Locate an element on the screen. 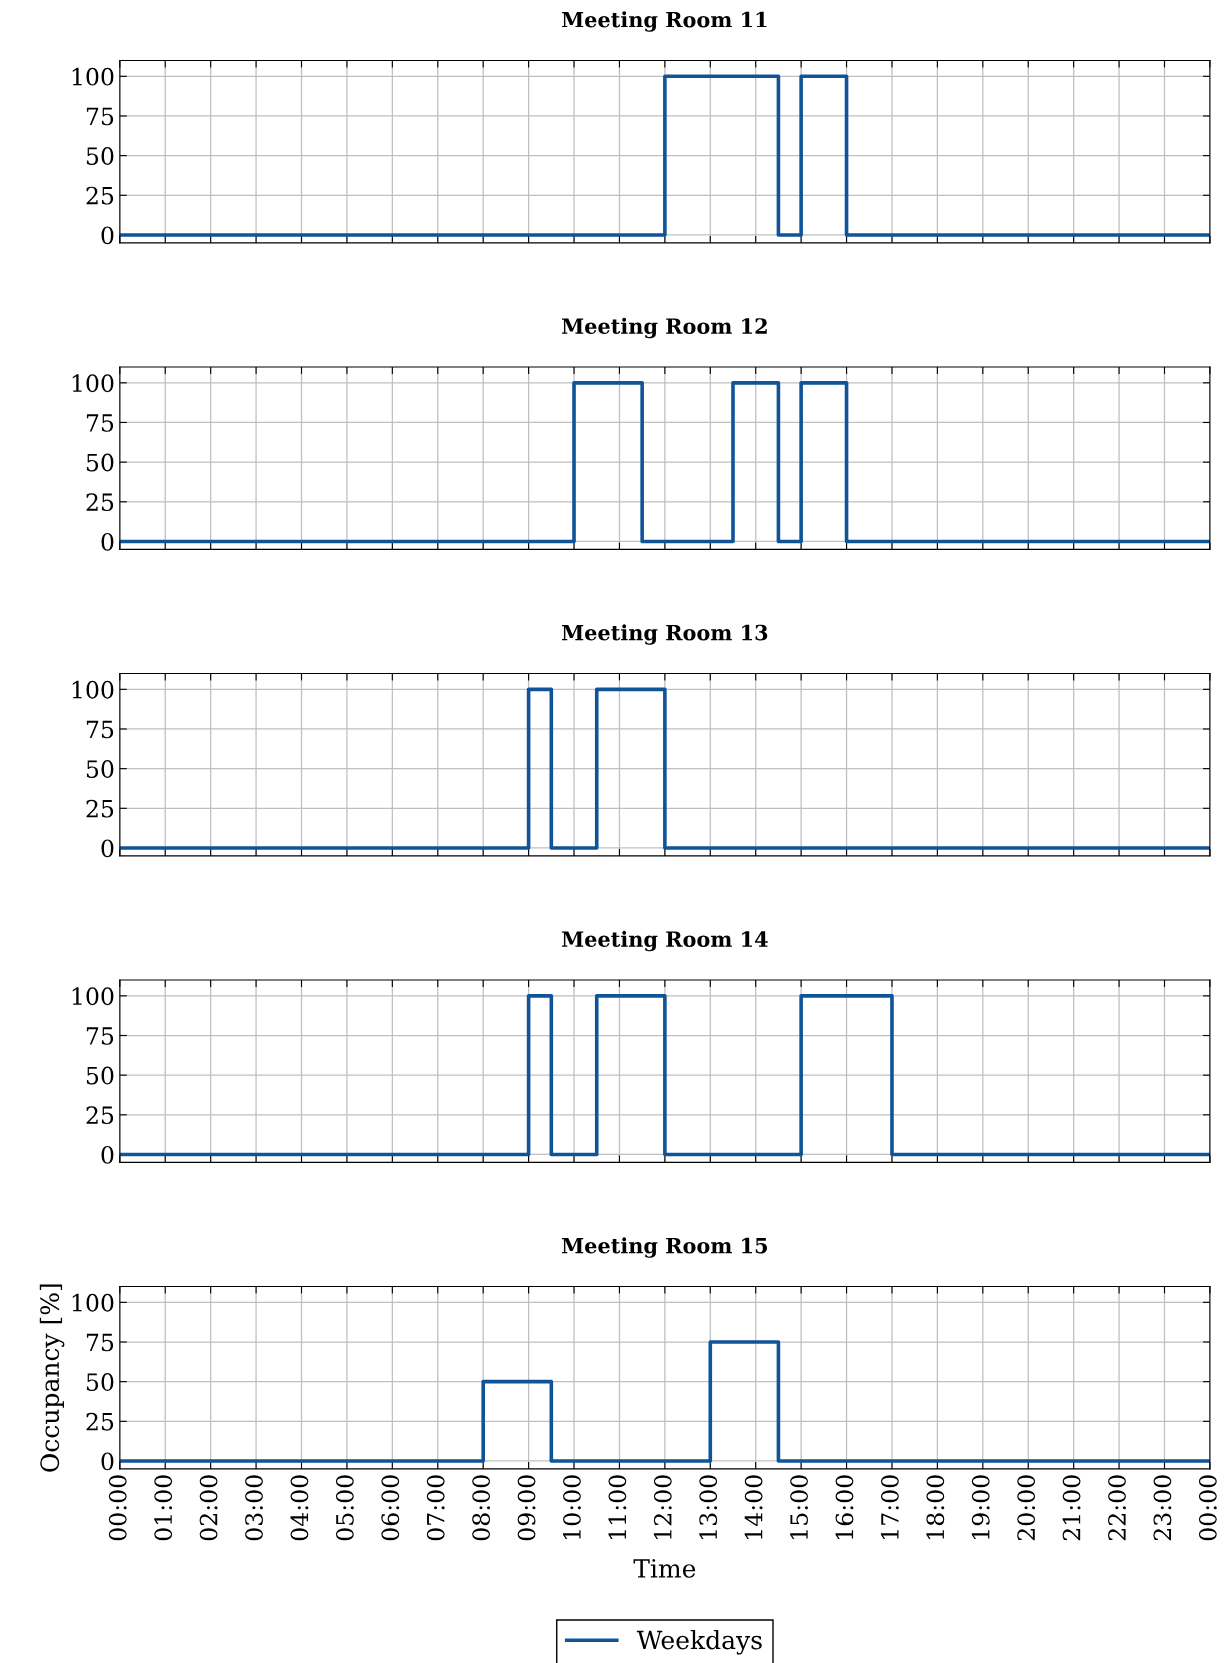  x-tick-label: 09:00 is located at coordinates (526, 1508).